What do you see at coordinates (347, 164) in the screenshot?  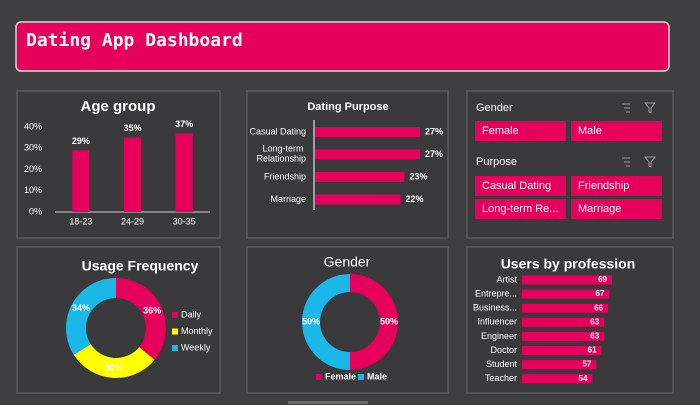 I see `panel` at bounding box center [347, 164].